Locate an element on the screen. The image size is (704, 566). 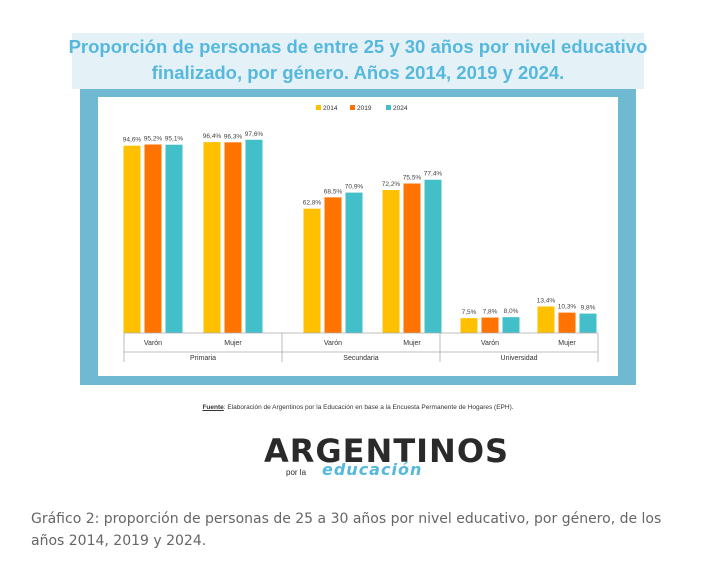
bar-value-label: 75,5% is located at coordinates (412, 178).